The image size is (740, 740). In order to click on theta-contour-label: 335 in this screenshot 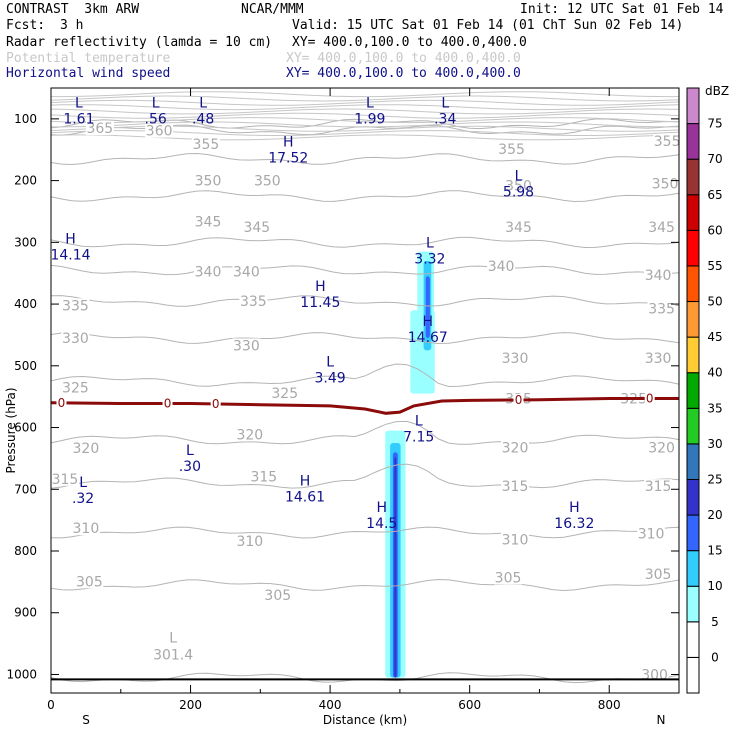, I will do `click(75, 306)`.